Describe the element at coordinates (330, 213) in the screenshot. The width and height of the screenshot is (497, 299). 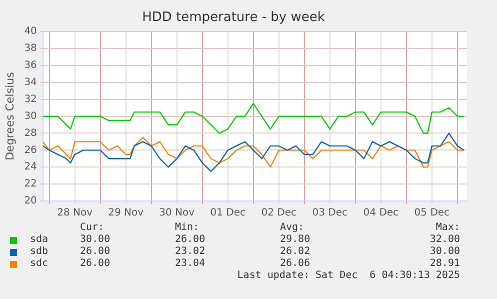
I see `x-tick-label: 03 Dec` at that location.